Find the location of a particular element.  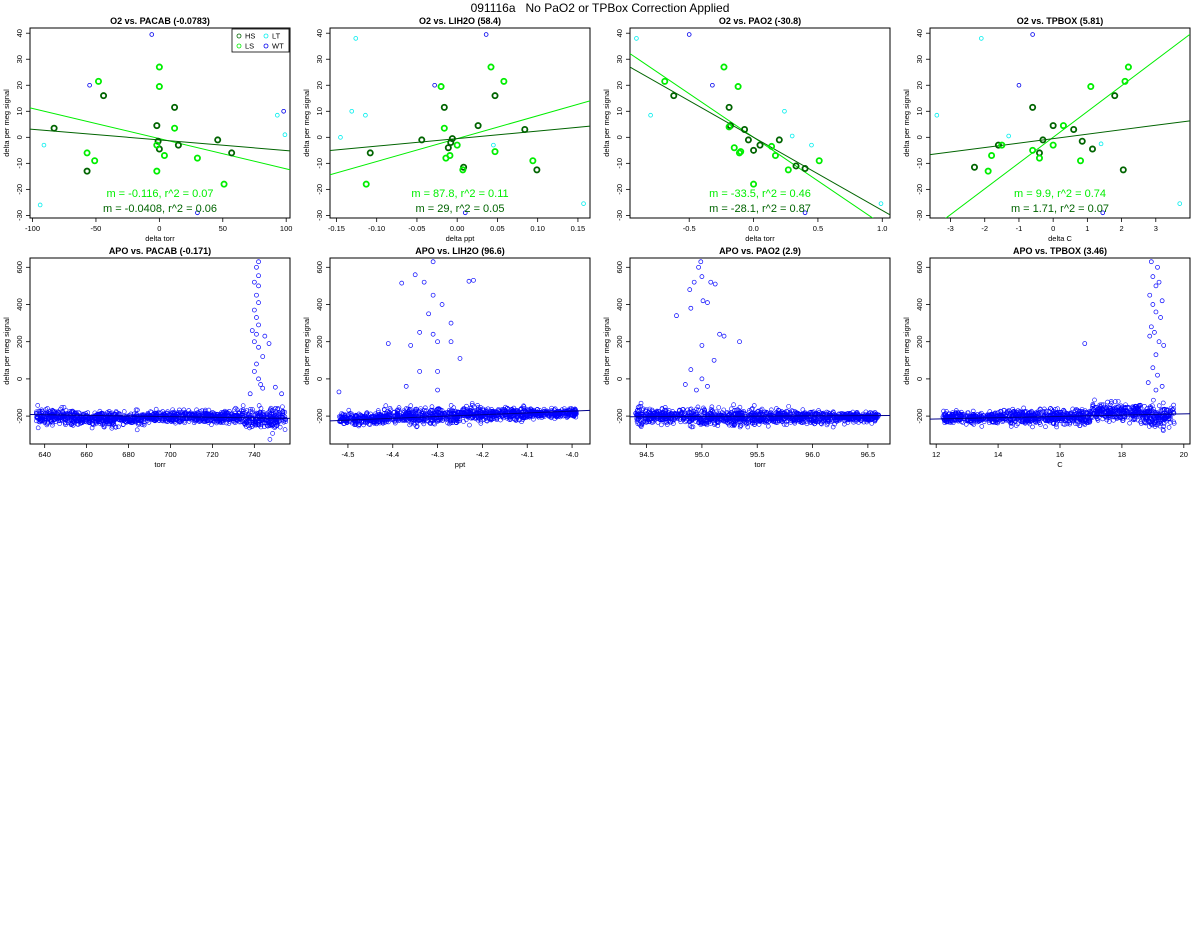

x-tick-label: 0.00 is located at coordinates (457, 228).